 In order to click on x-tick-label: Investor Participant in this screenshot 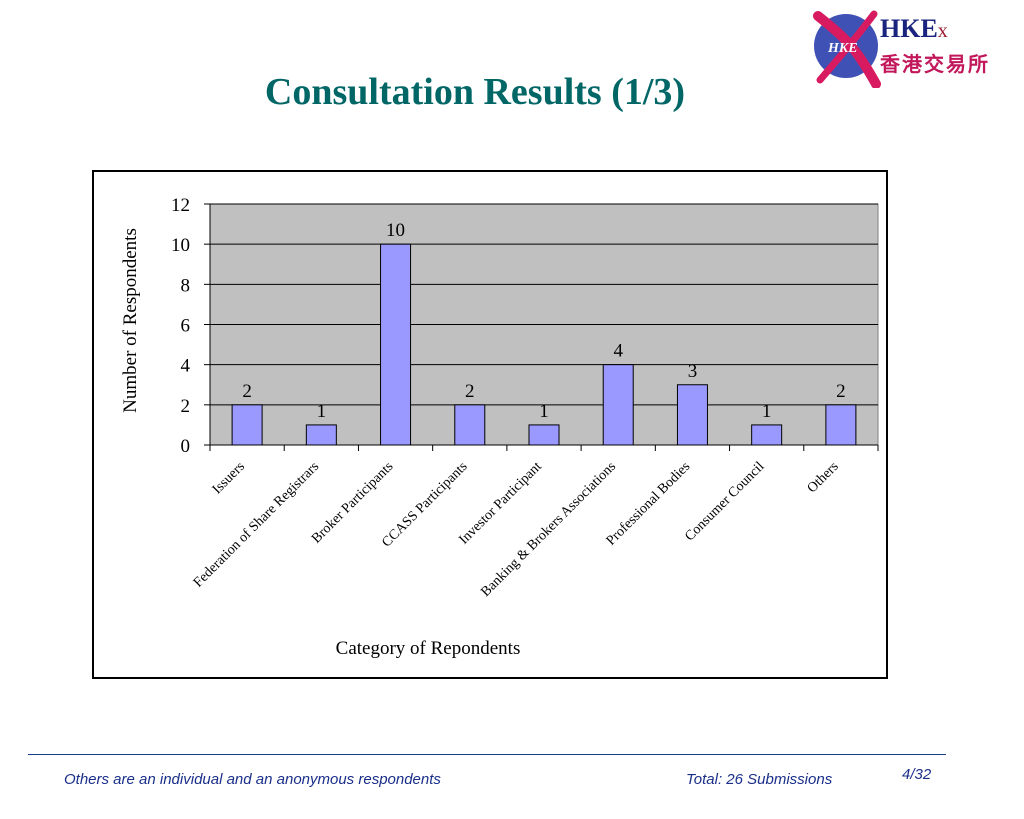, I will do `click(500, 503)`.